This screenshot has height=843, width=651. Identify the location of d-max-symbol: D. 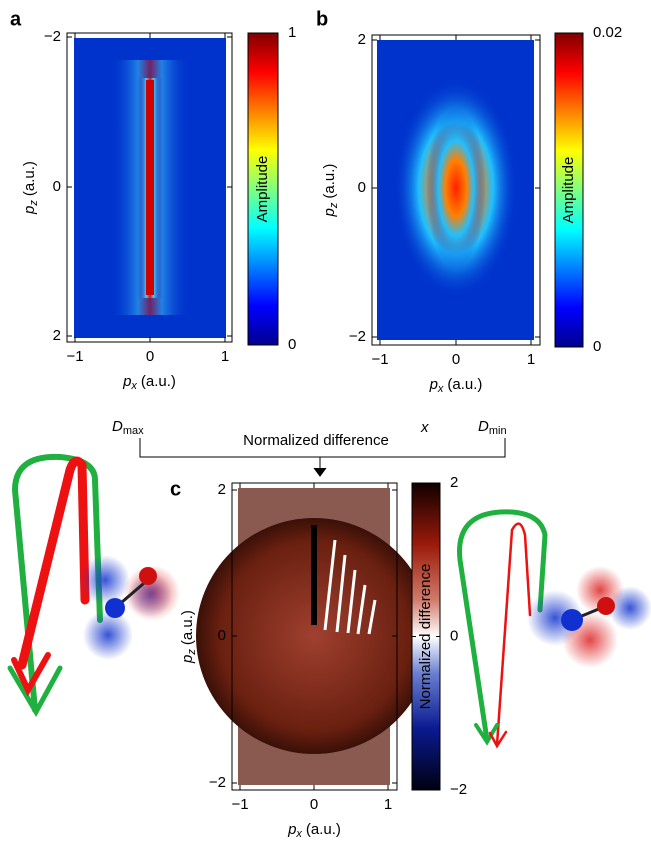
(117, 426).